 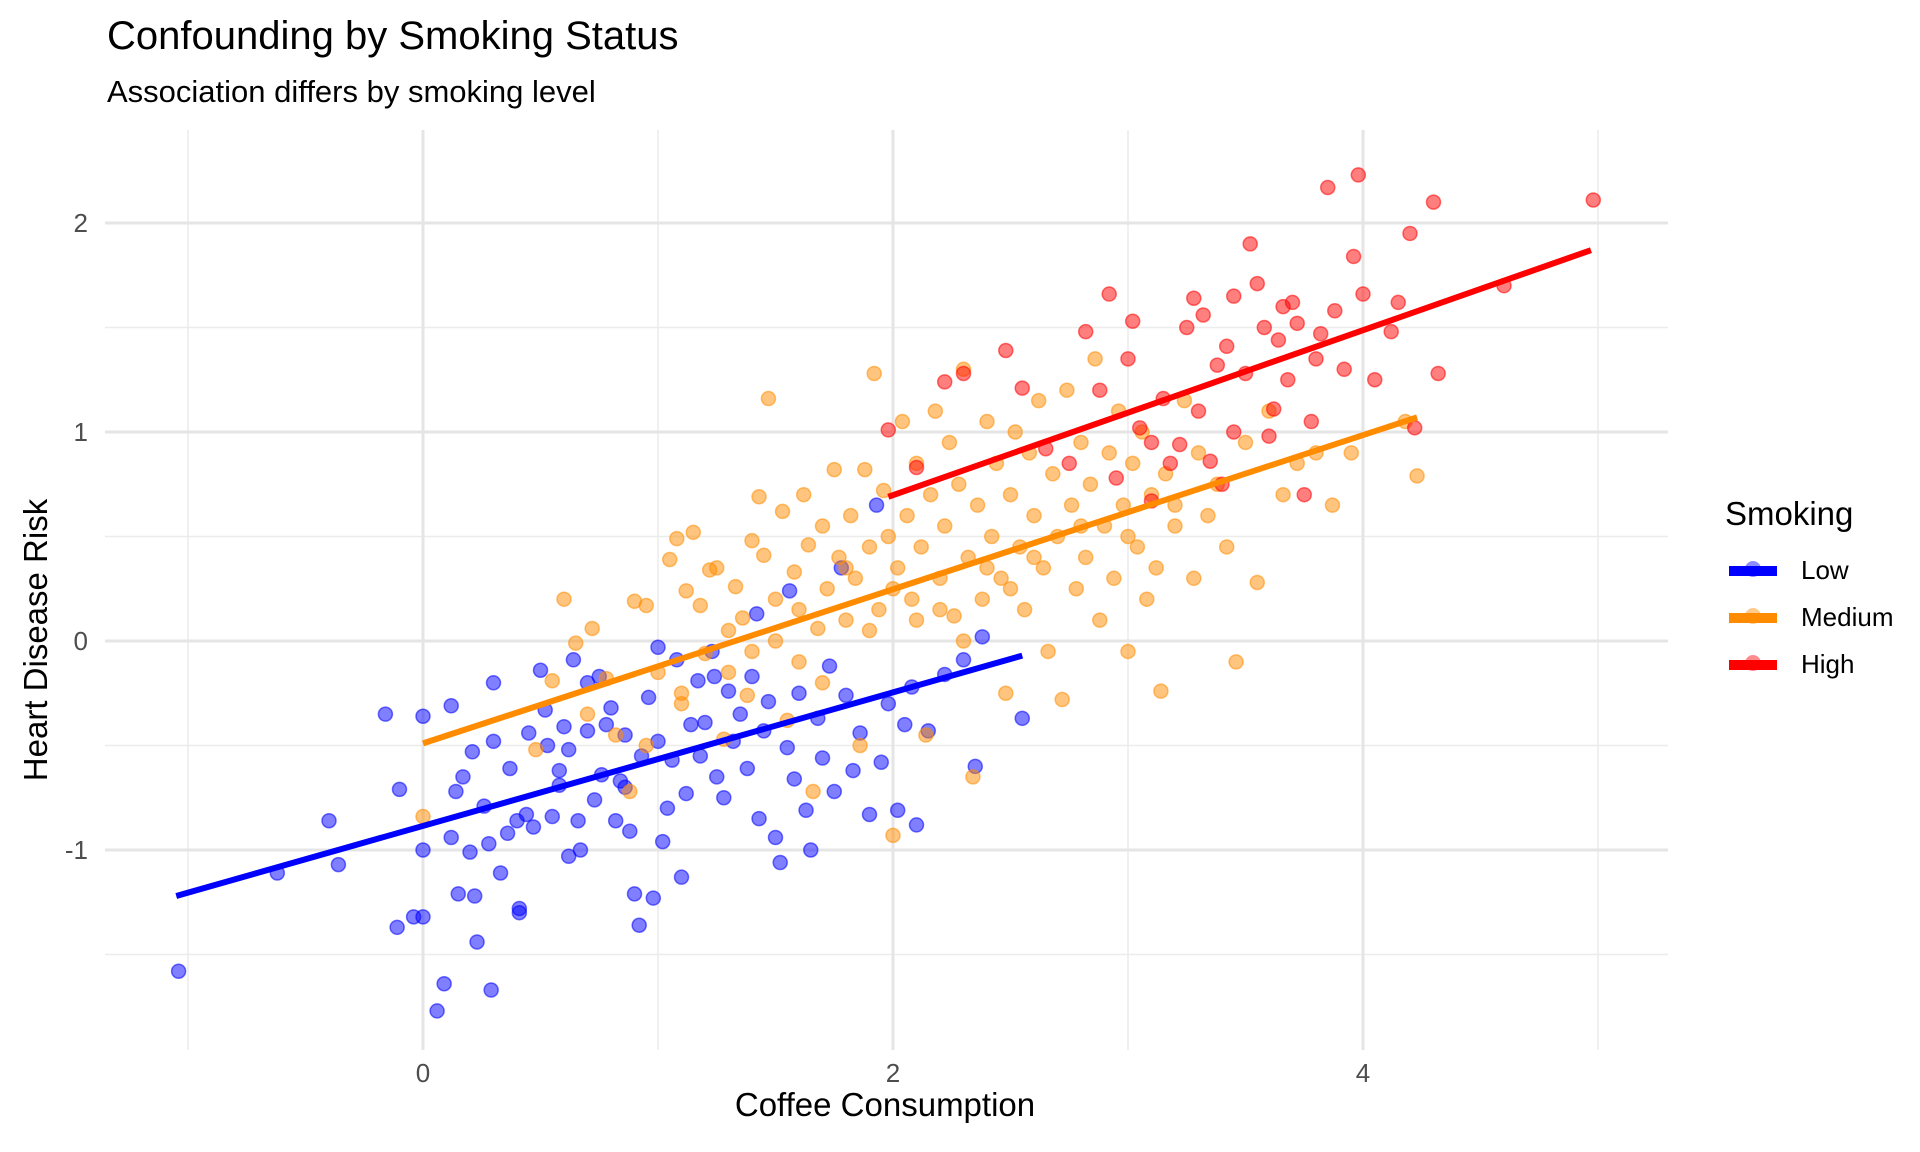 I want to click on legend-label-high: High, so click(x=1828, y=664).